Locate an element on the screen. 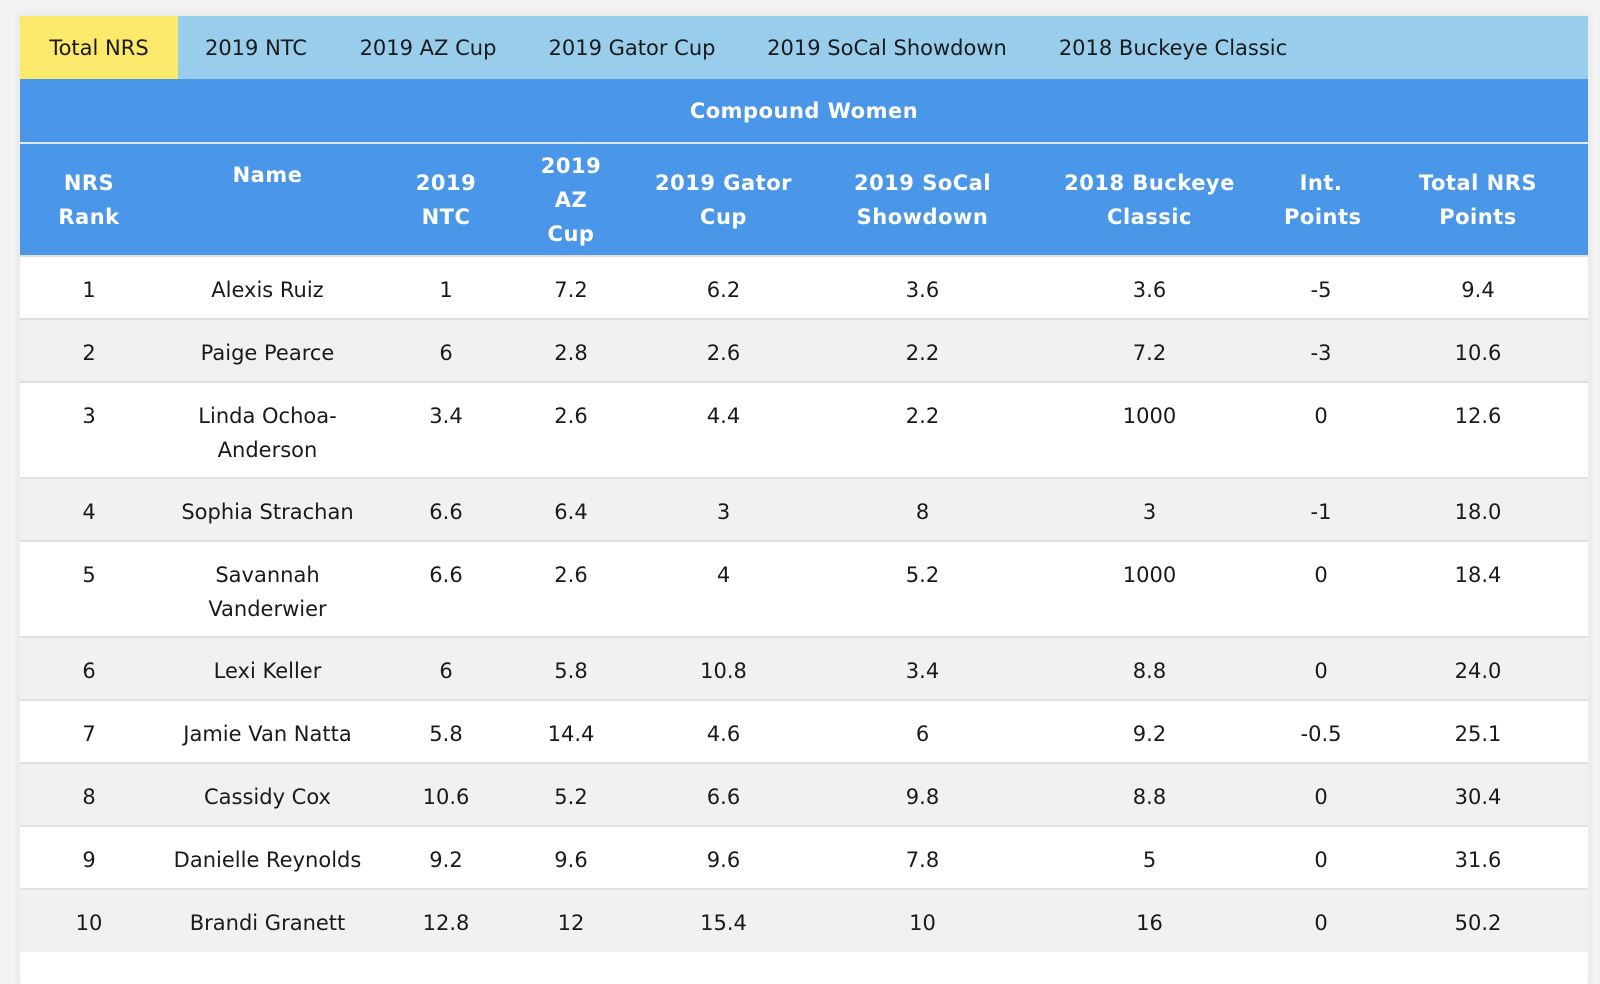  cell-2019-socal-showdown: 3.4 is located at coordinates (922, 668).